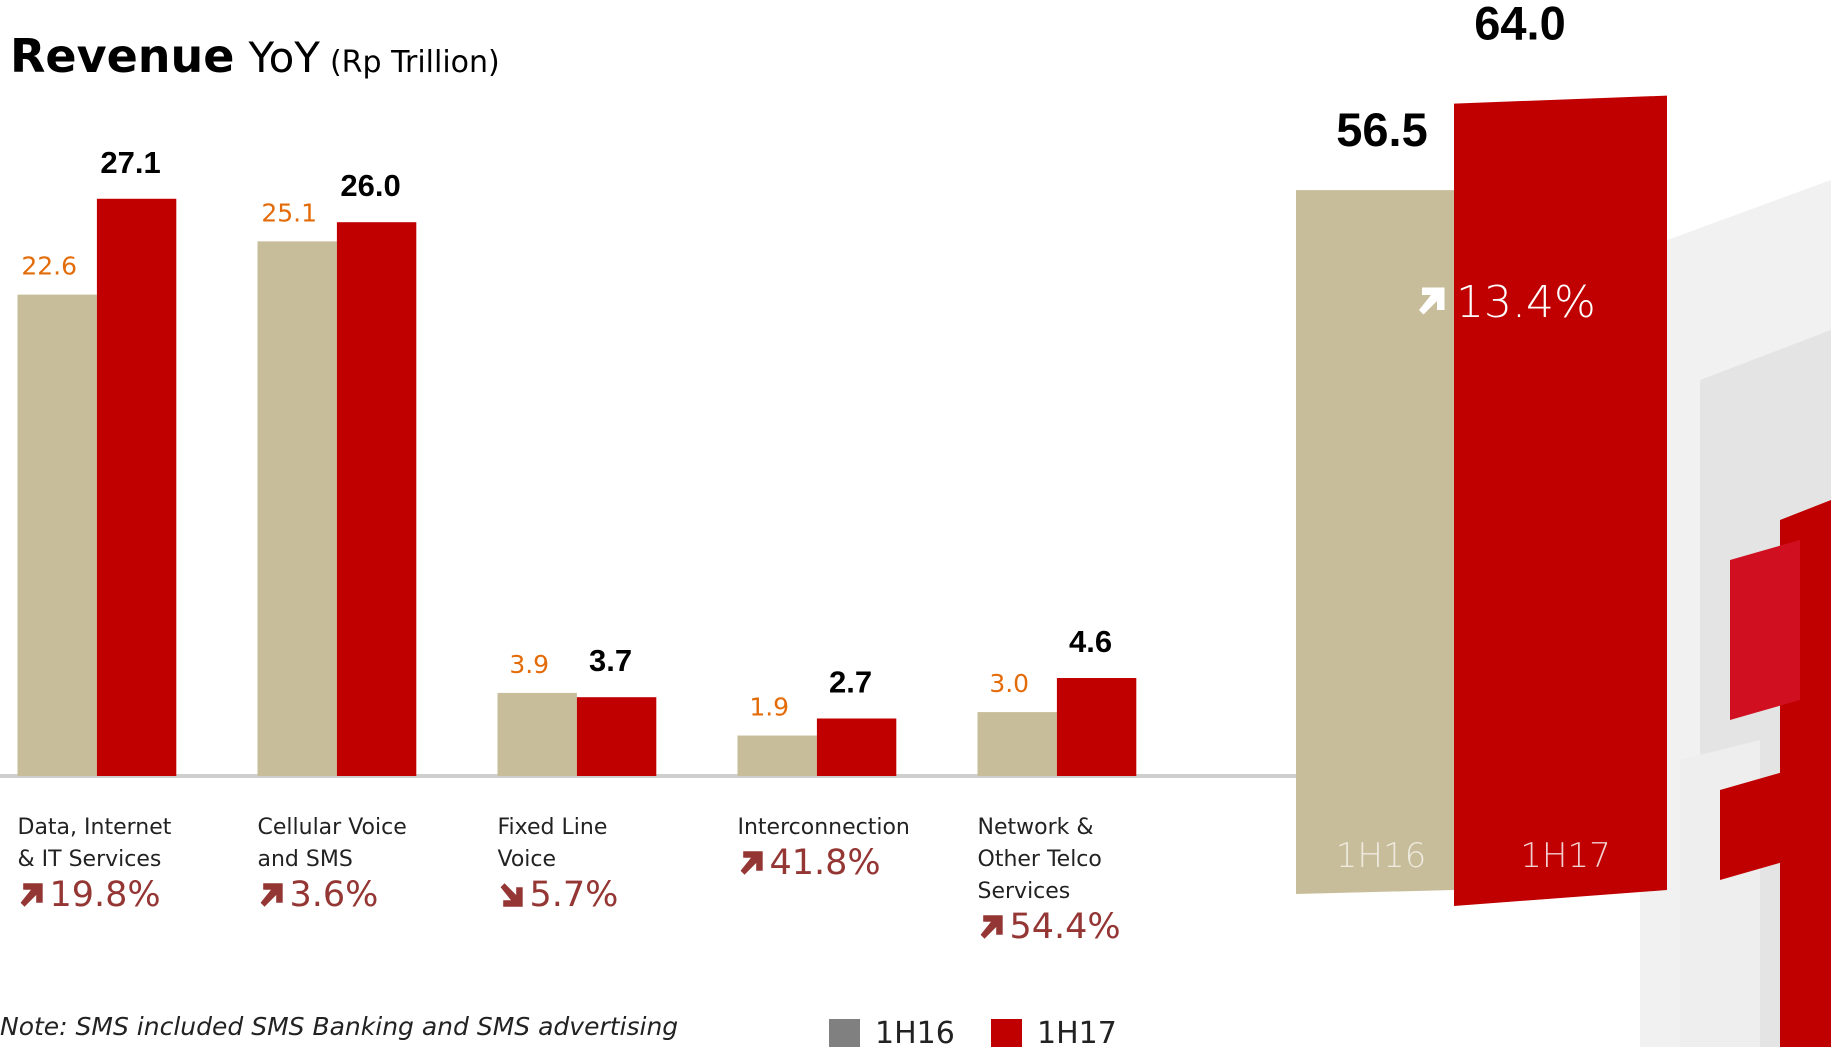 This screenshot has width=1831, height=1047. What do you see at coordinates (1526, 302) in the screenshot?
I see `total-change-label: 13.4%` at bounding box center [1526, 302].